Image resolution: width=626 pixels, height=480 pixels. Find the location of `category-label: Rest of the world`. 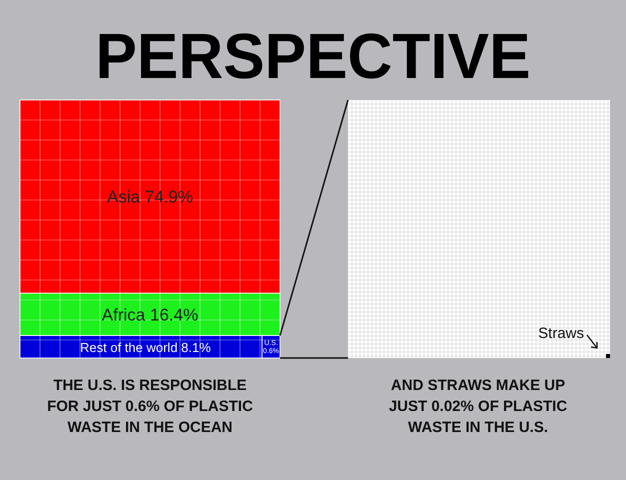

category-label: Rest of the world is located at coordinates (129, 347).